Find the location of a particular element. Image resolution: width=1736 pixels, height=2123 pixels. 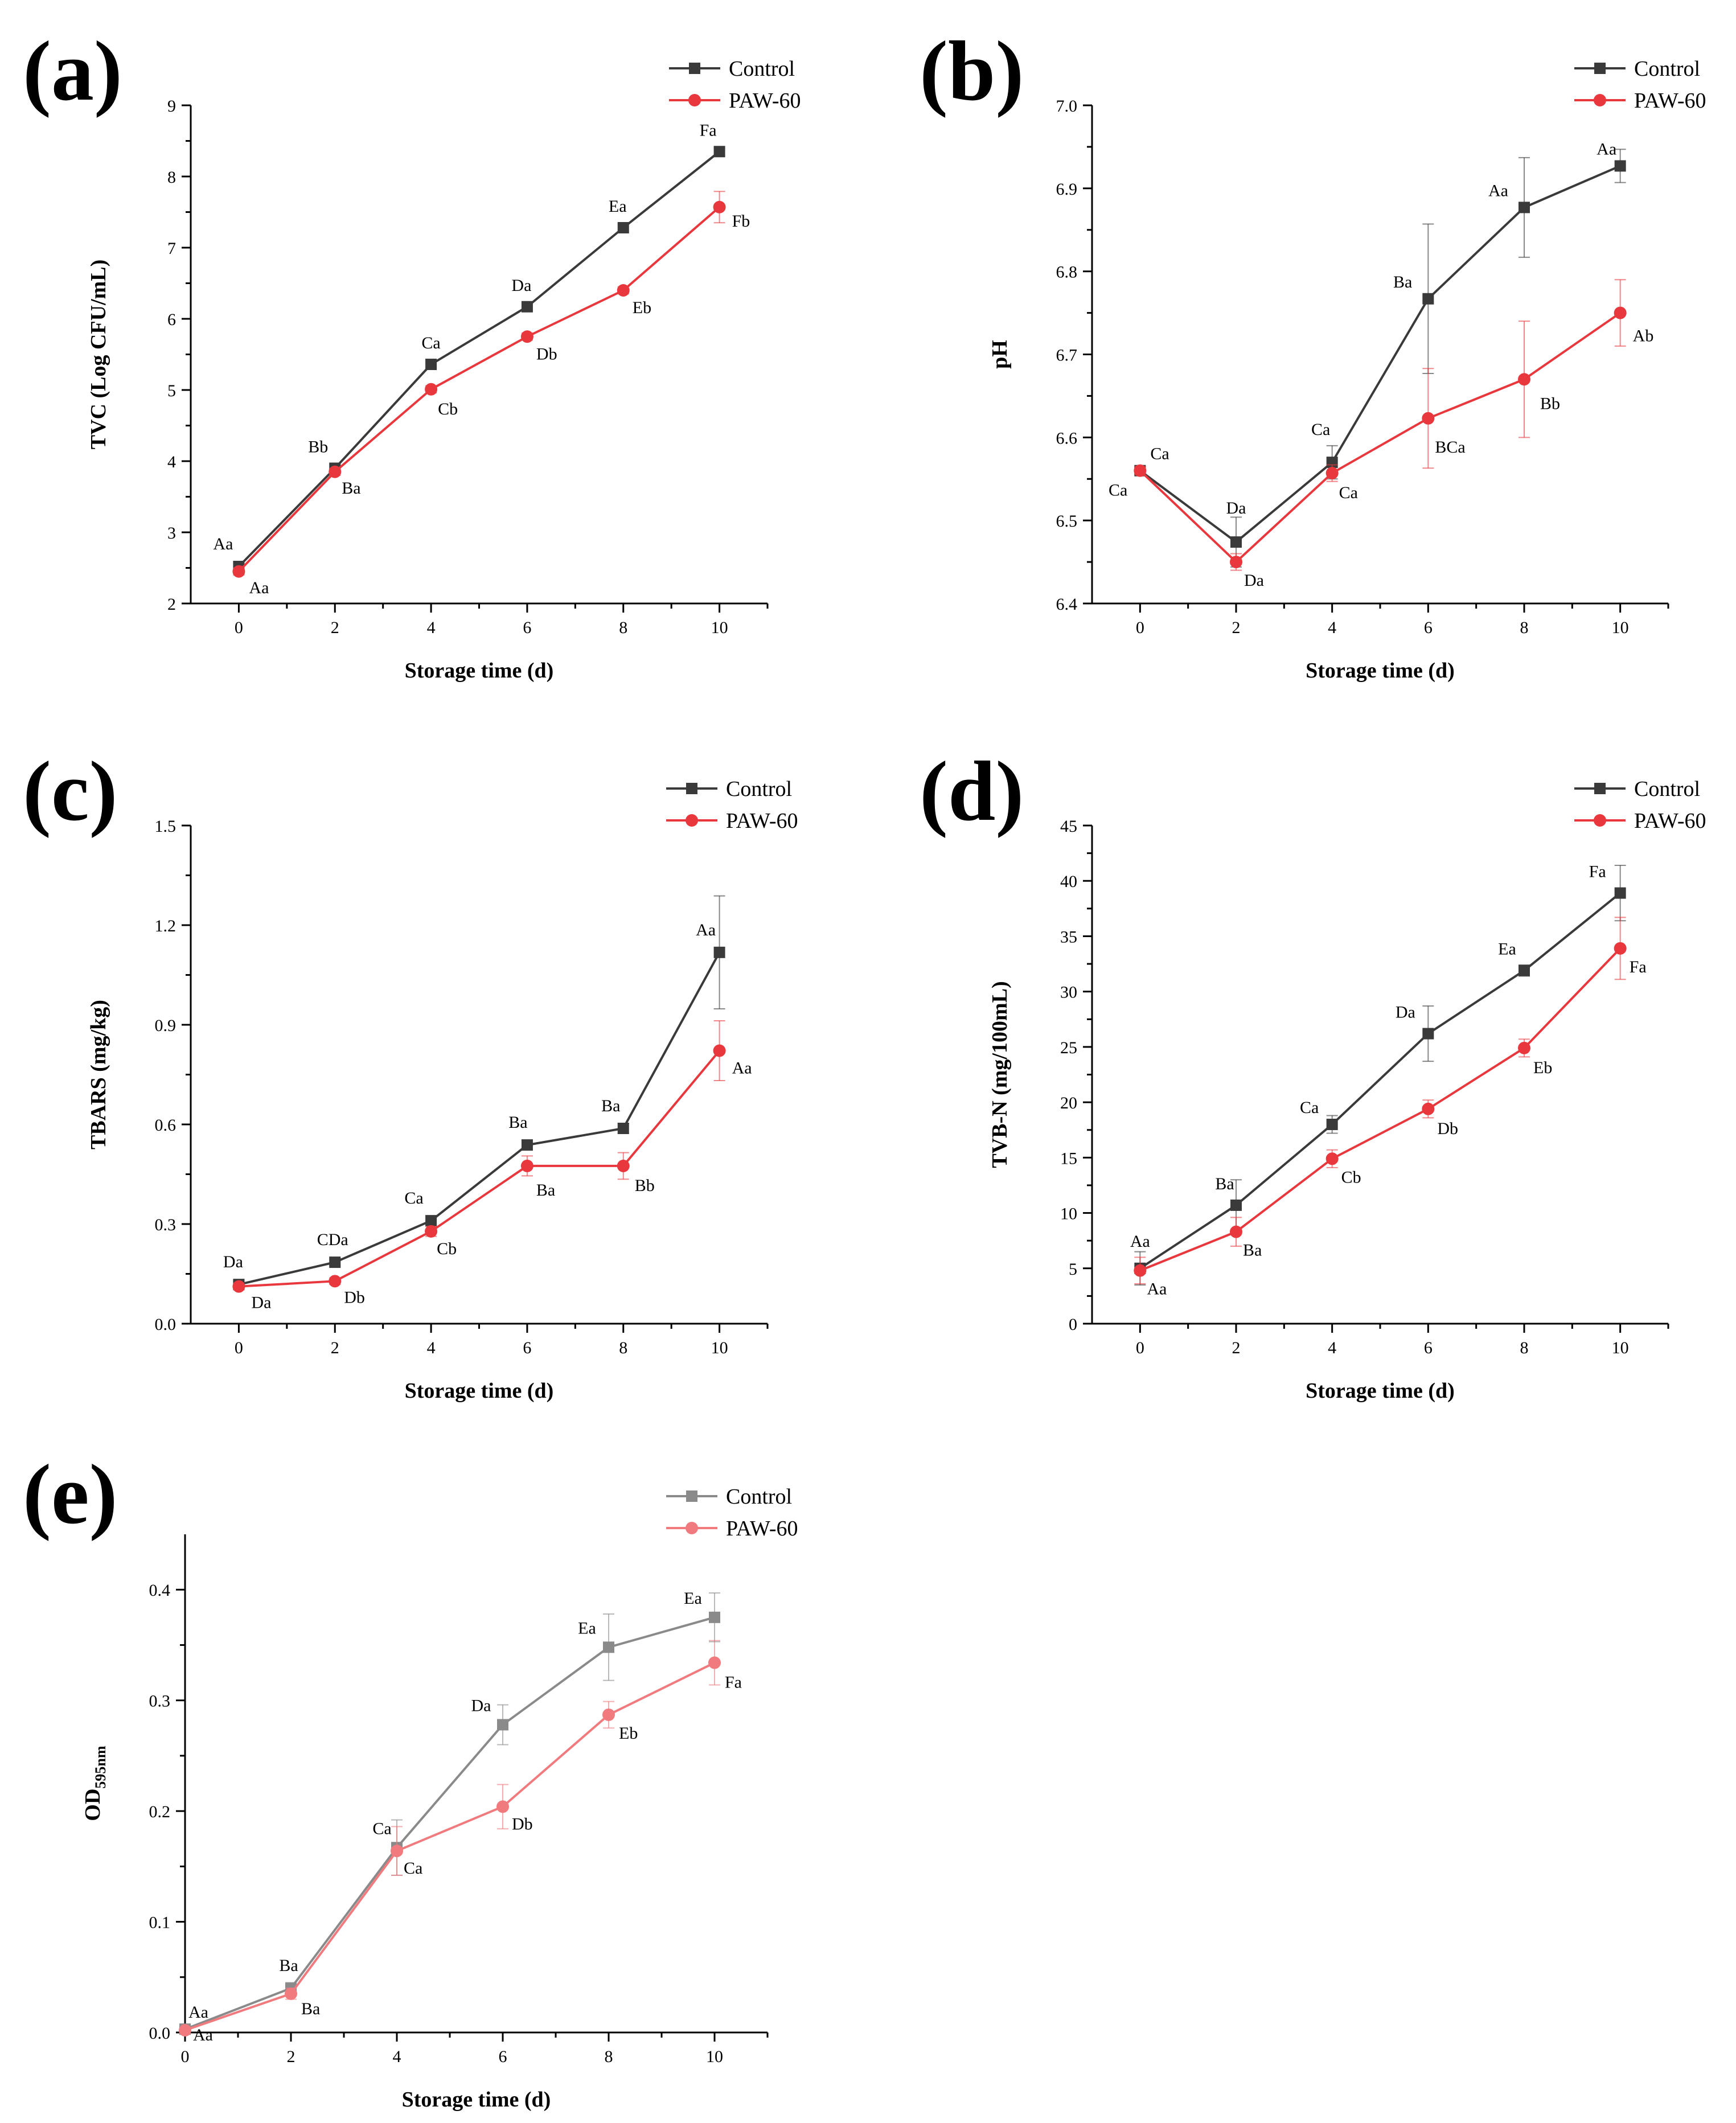

series-paw-60: Aa Ba Cb Db Eb Fb is located at coordinates (491, 394).